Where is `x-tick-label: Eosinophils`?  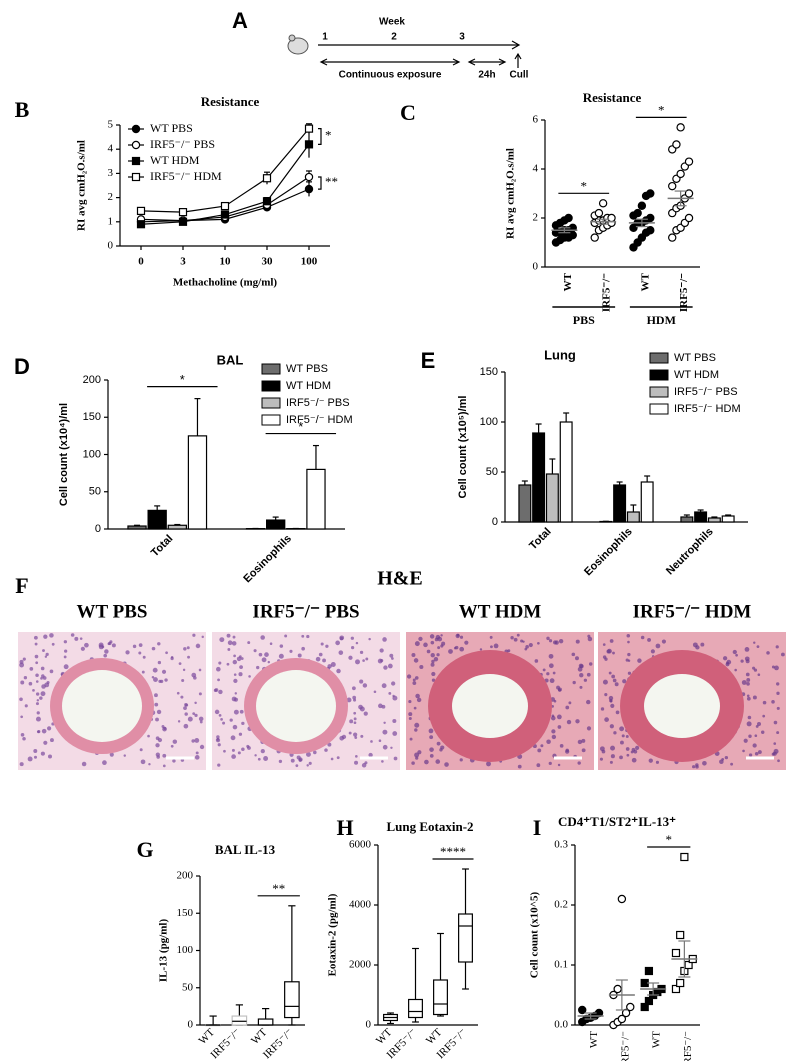 x-tick-label: Eosinophils is located at coordinates (608, 552).